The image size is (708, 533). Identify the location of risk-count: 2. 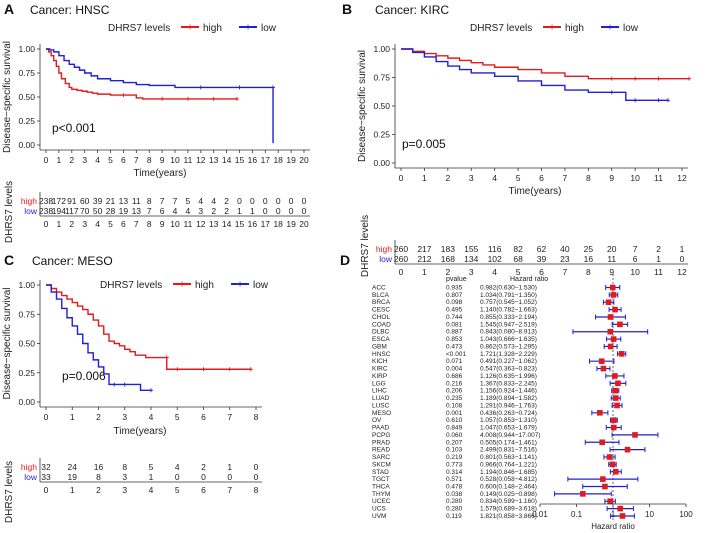
(226, 201).